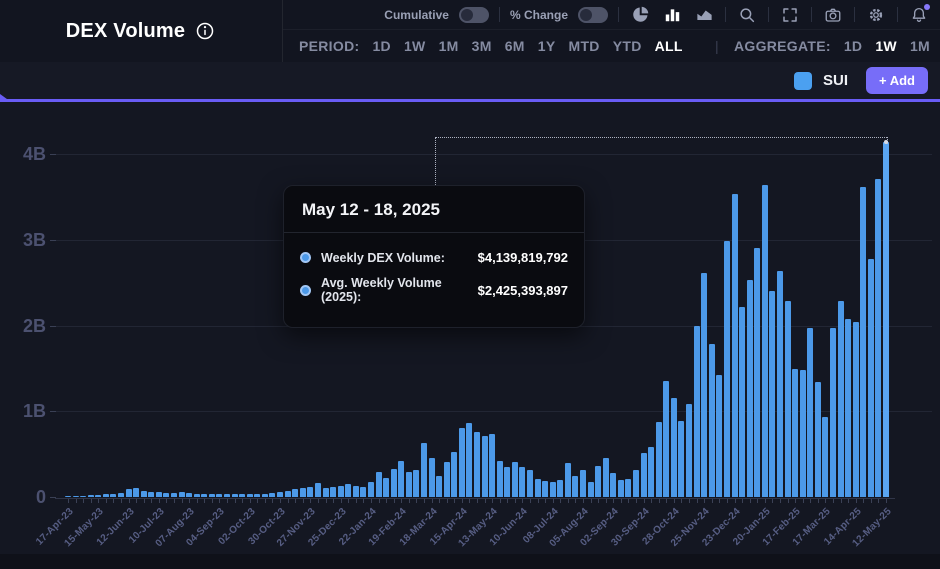  Describe the element at coordinates (448, 46) in the screenshot. I see `period-option-1m: 1M` at that location.